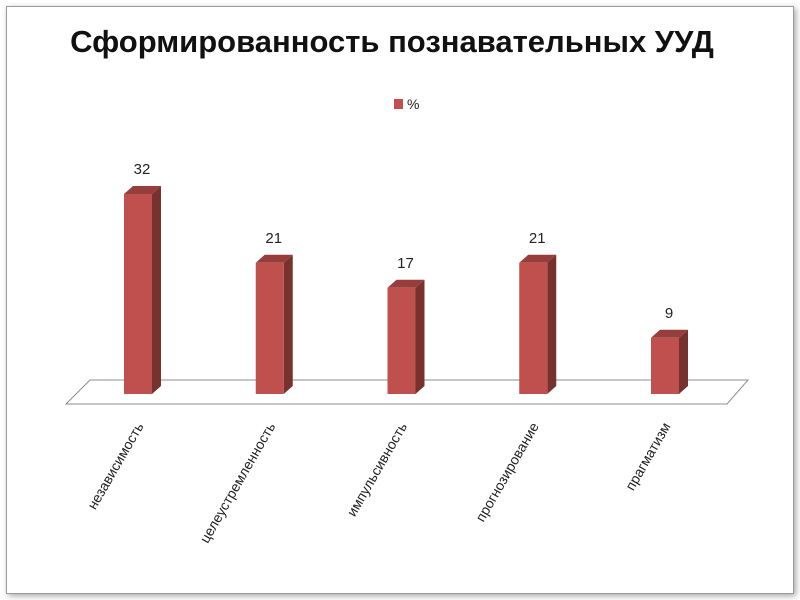 The image size is (800, 600). What do you see at coordinates (392, 41) in the screenshot?
I see `chart-title: Сформированность познавательных УУД` at bounding box center [392, 41].